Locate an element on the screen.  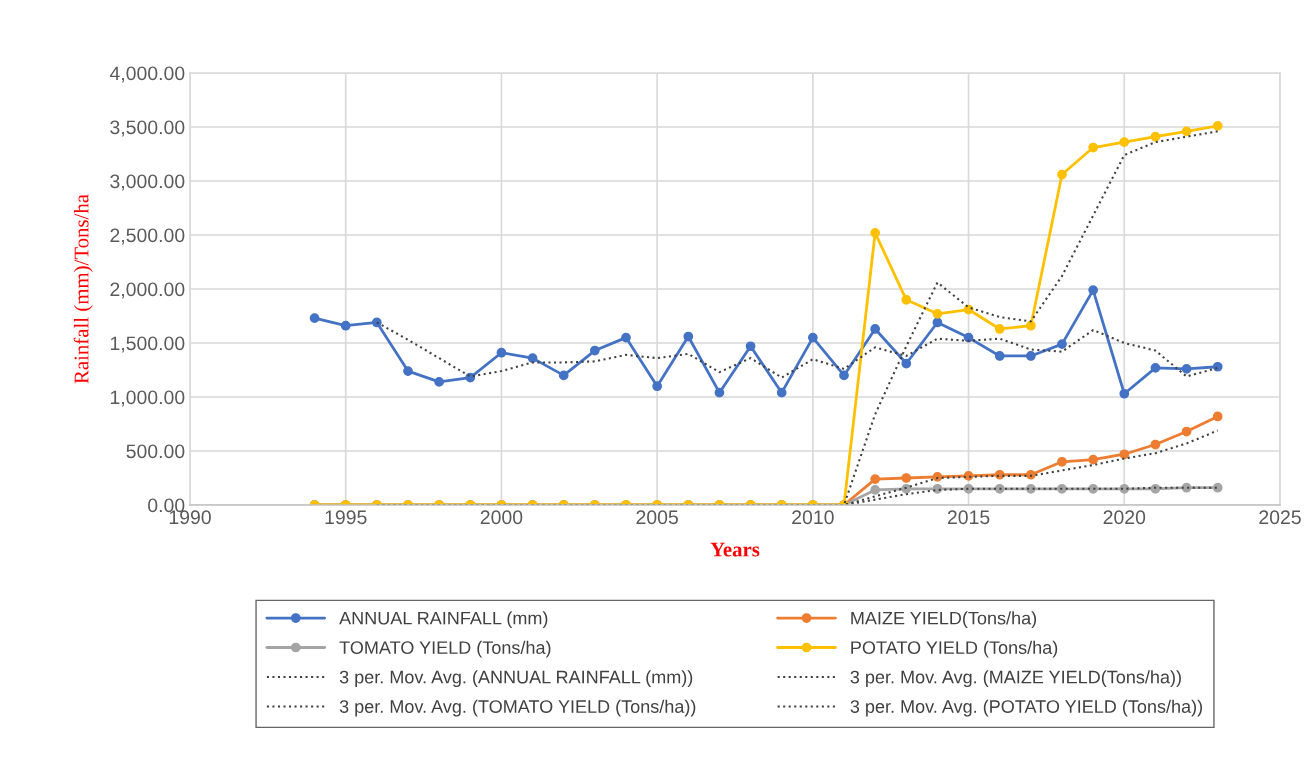
legend-label: 3 per. Mov. Avg. (MAIZE YIELD(Tons/ha)) is located at coordinates (1015, 679).